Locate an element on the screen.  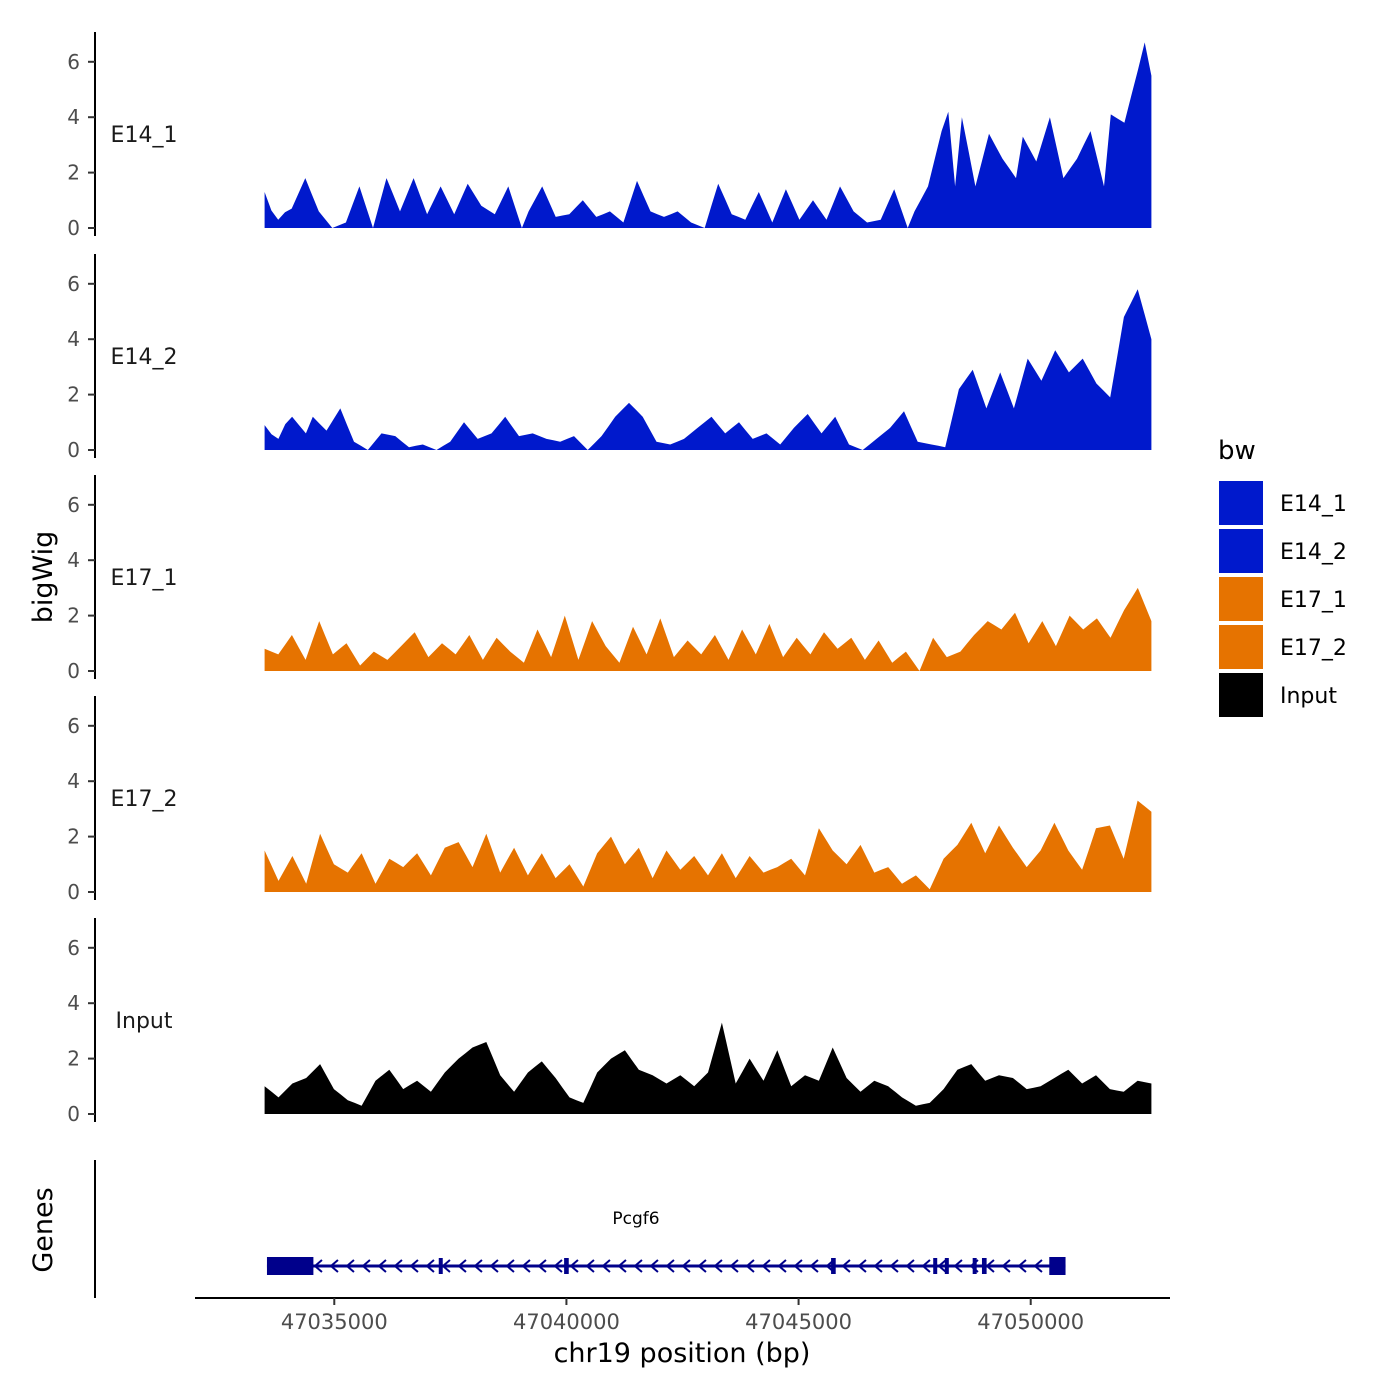
legend-label: E14_2 is located at coordinates (1313, 552).